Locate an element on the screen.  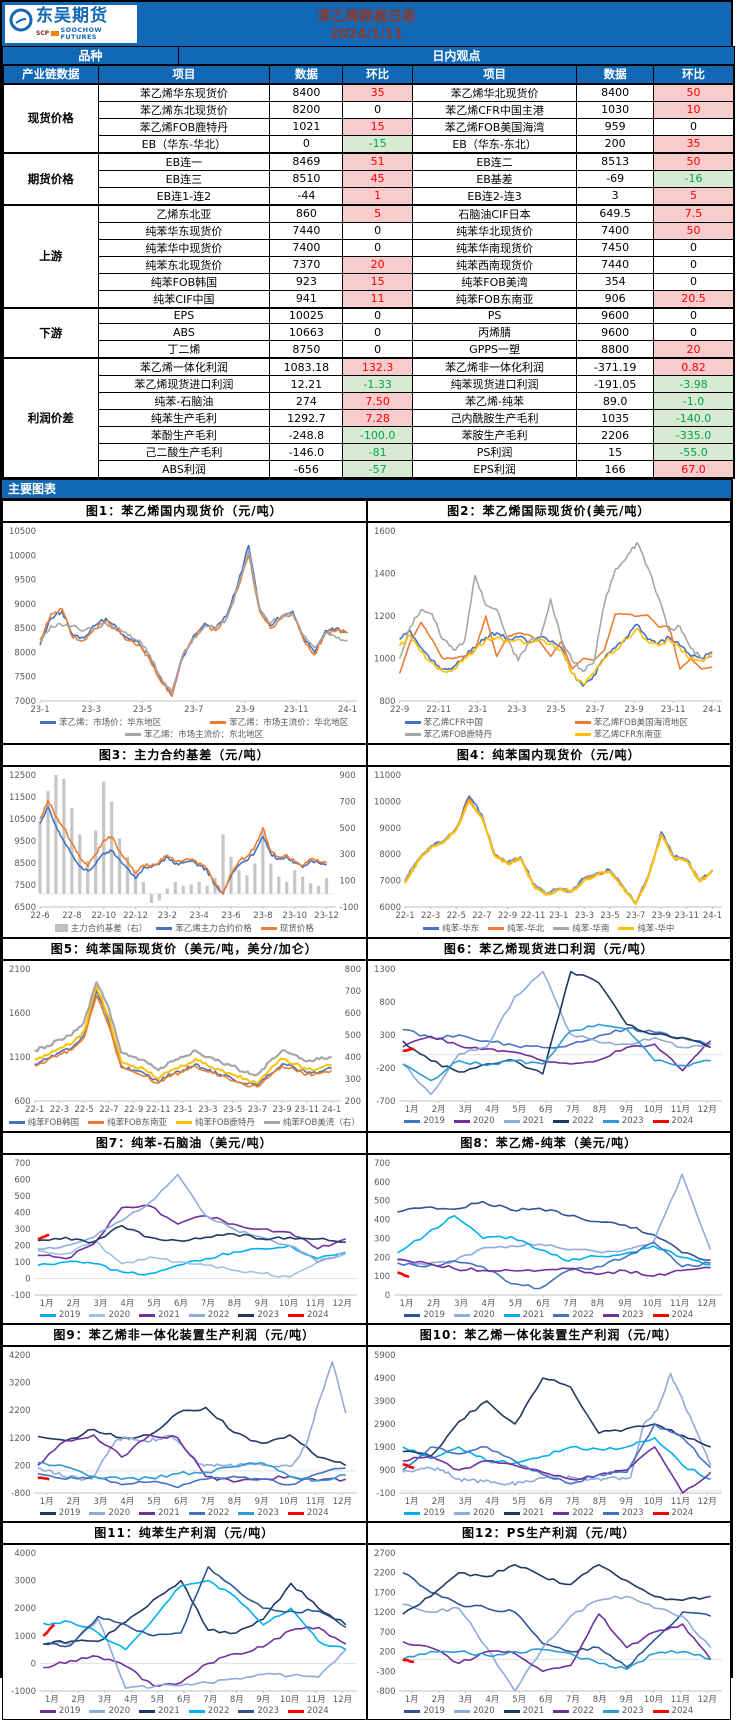
legend-entry: 纯苯-华中 is located at coordinates (646, 928).